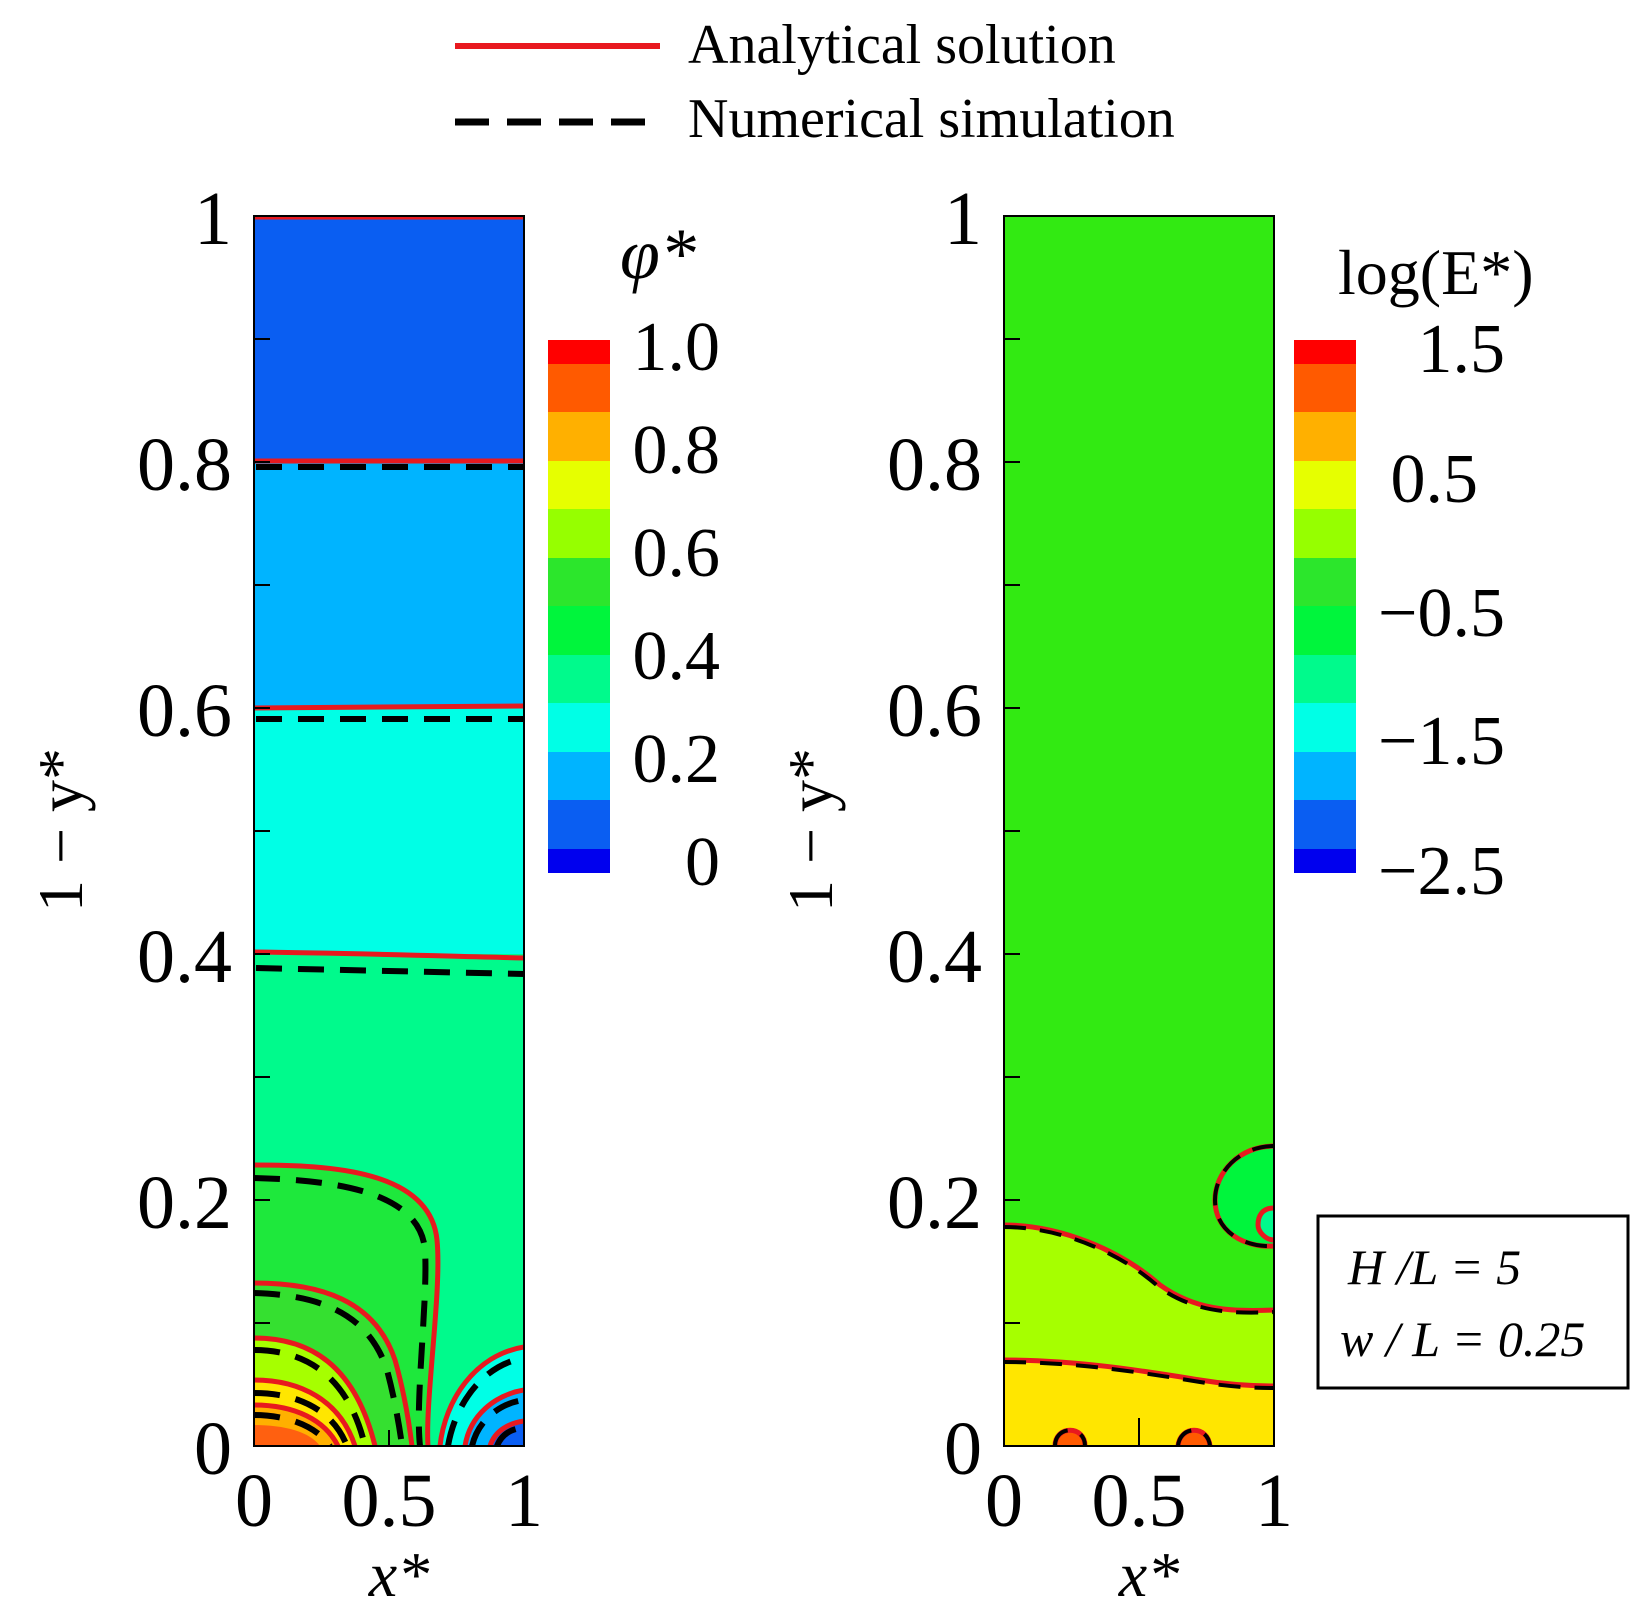 The height and width of the screenshot is (1616, 1640). Describe the element at coordinates (184, 711) in the screenshot. I see `phi-y-tick-06: 0.6` at that location.